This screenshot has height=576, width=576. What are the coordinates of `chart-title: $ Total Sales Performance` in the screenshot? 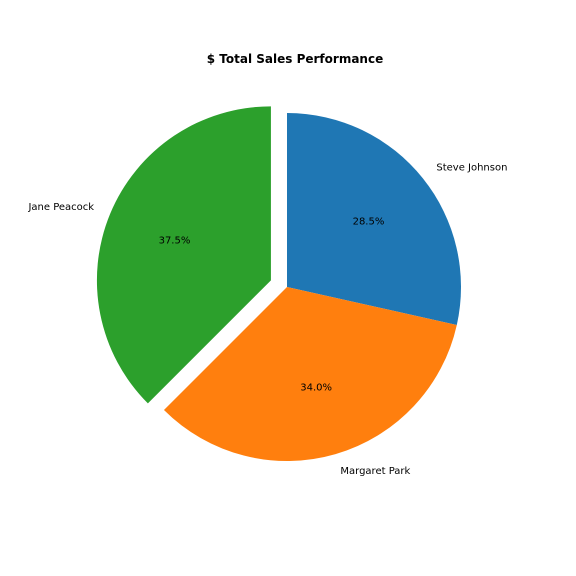 It's located at (295, 59).